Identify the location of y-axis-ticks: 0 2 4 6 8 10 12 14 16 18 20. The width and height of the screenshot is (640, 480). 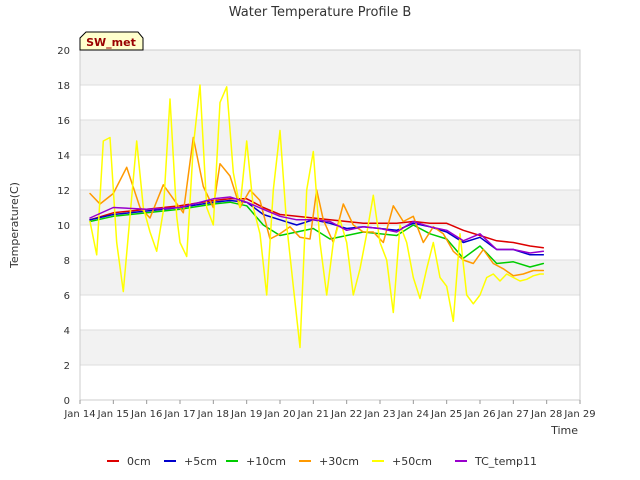
(63, 226).